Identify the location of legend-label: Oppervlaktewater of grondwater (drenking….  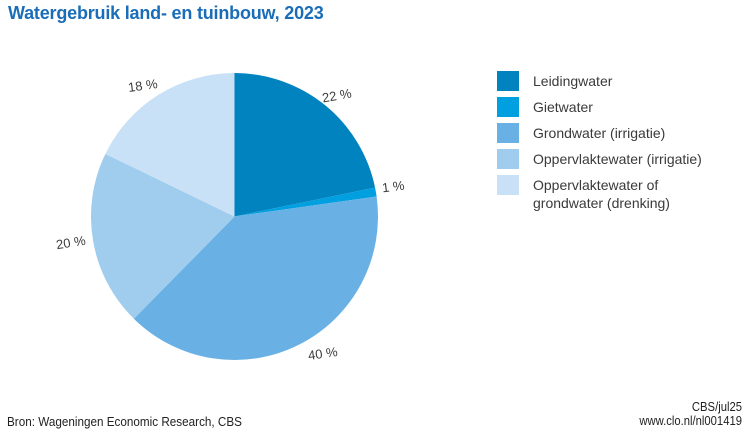
(601, 194).